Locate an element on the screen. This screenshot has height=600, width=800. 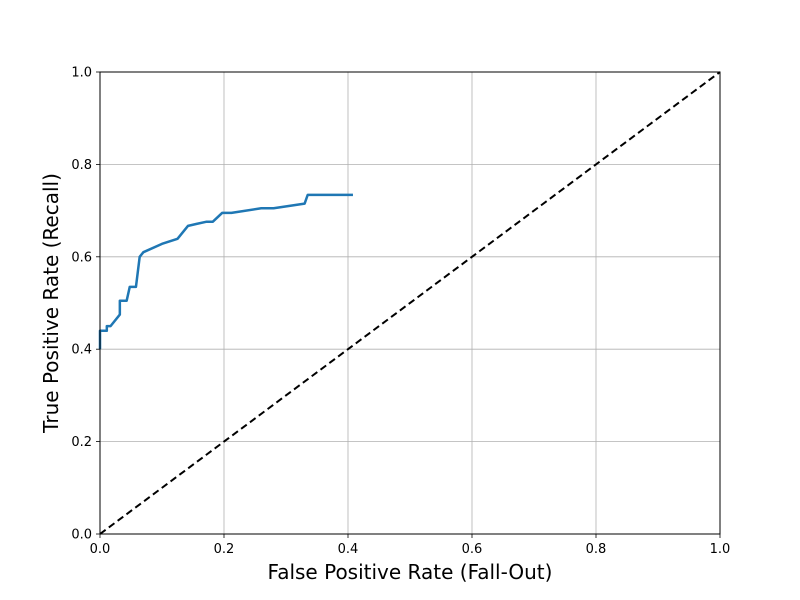
x-tick-label: 0.8 is located at coordinates (596, 549).